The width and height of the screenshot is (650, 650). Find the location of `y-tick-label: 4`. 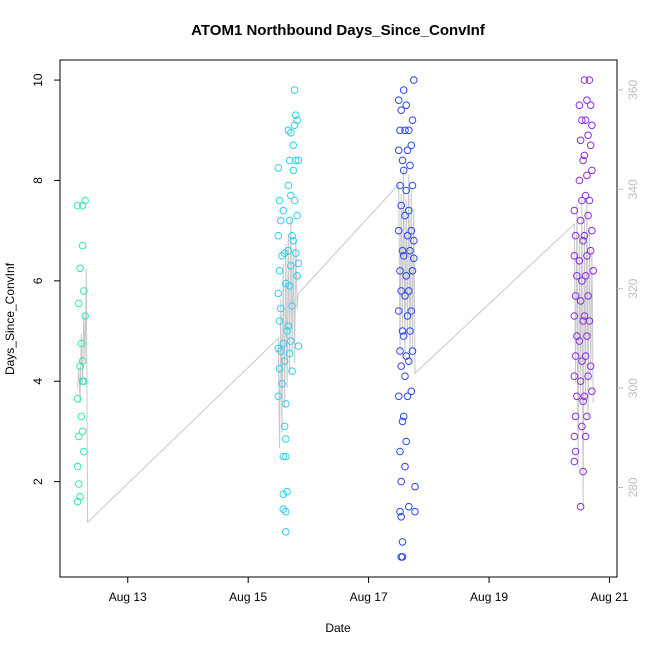

y-tick-label: 4 is located at coordinates (38, 381).